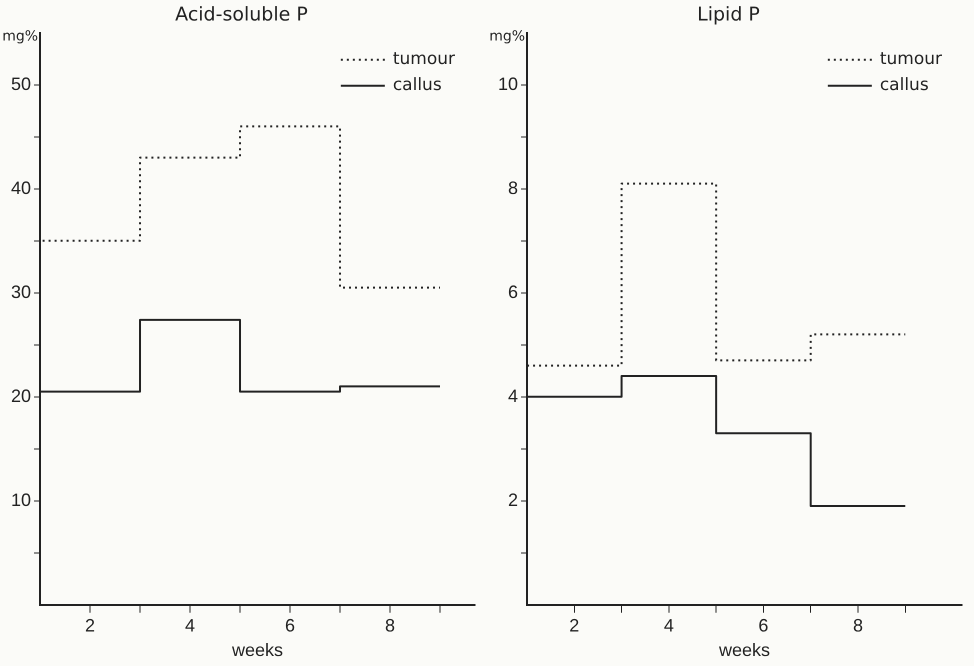 Image resolution: width=974 pixels, height=666 pixels. What do you see at coordinates (513, 188) in the screenshot?
I see `y-tick-label: 8` at bounding box center [513, 188].